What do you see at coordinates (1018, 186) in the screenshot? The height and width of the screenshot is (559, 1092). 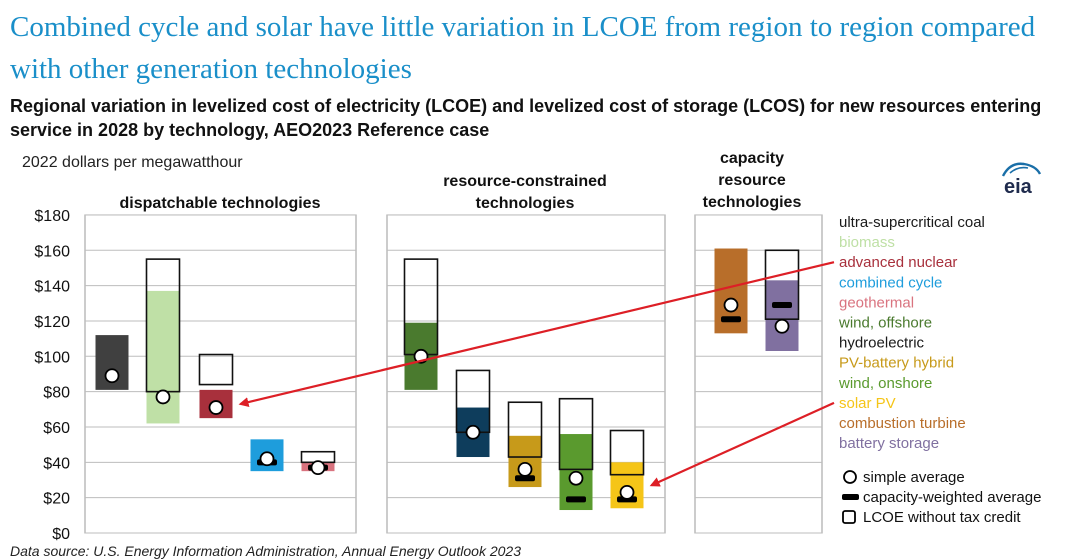 I see `eia-logo-text: eia` at bounding box center [1018, 186].